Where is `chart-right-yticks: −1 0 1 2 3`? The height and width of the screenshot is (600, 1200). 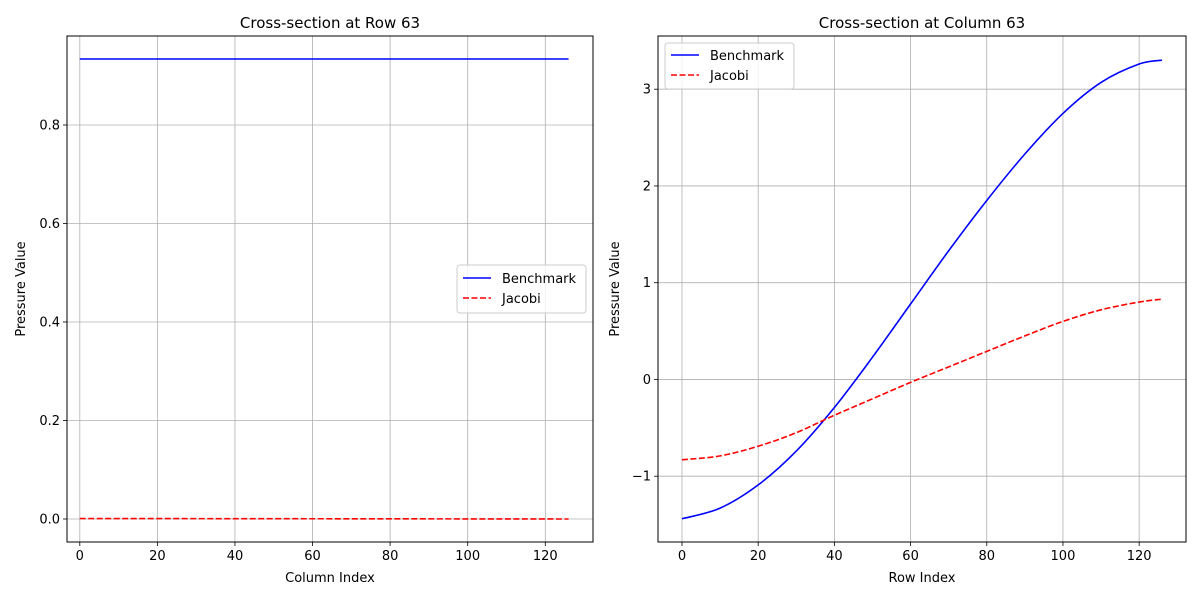 chart-right-yticks: −1 0 1 2 3 is located at coordinates (645, 284).